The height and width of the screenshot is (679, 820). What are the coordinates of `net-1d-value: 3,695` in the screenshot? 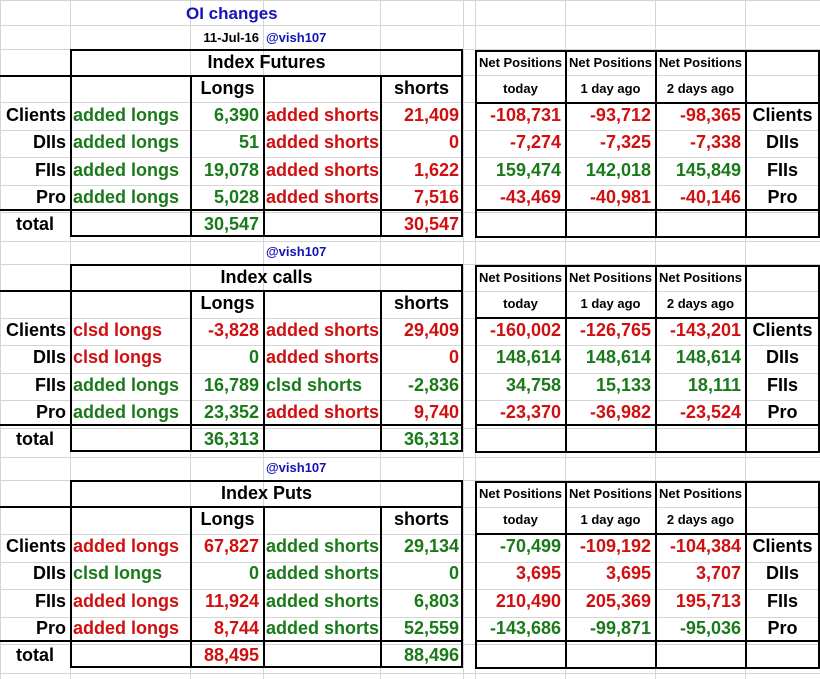 It's located at (628, 573).